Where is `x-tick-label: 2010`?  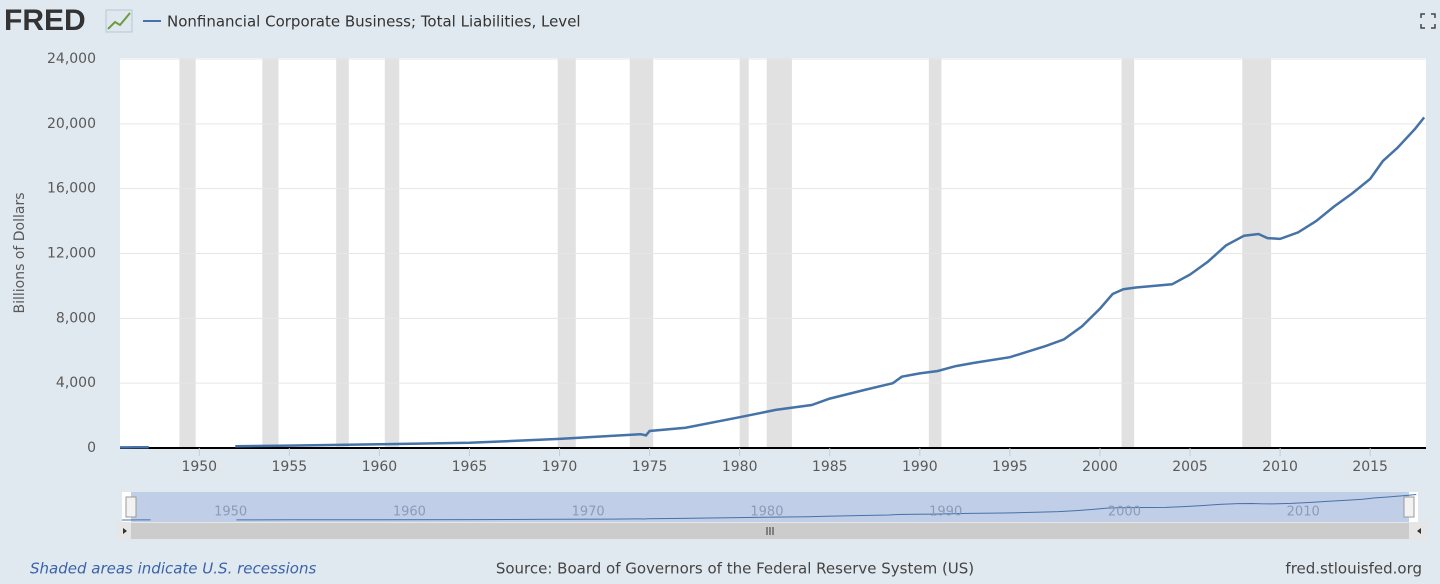
x-tick-label: 2010 is located at coordinates (1280, 467).